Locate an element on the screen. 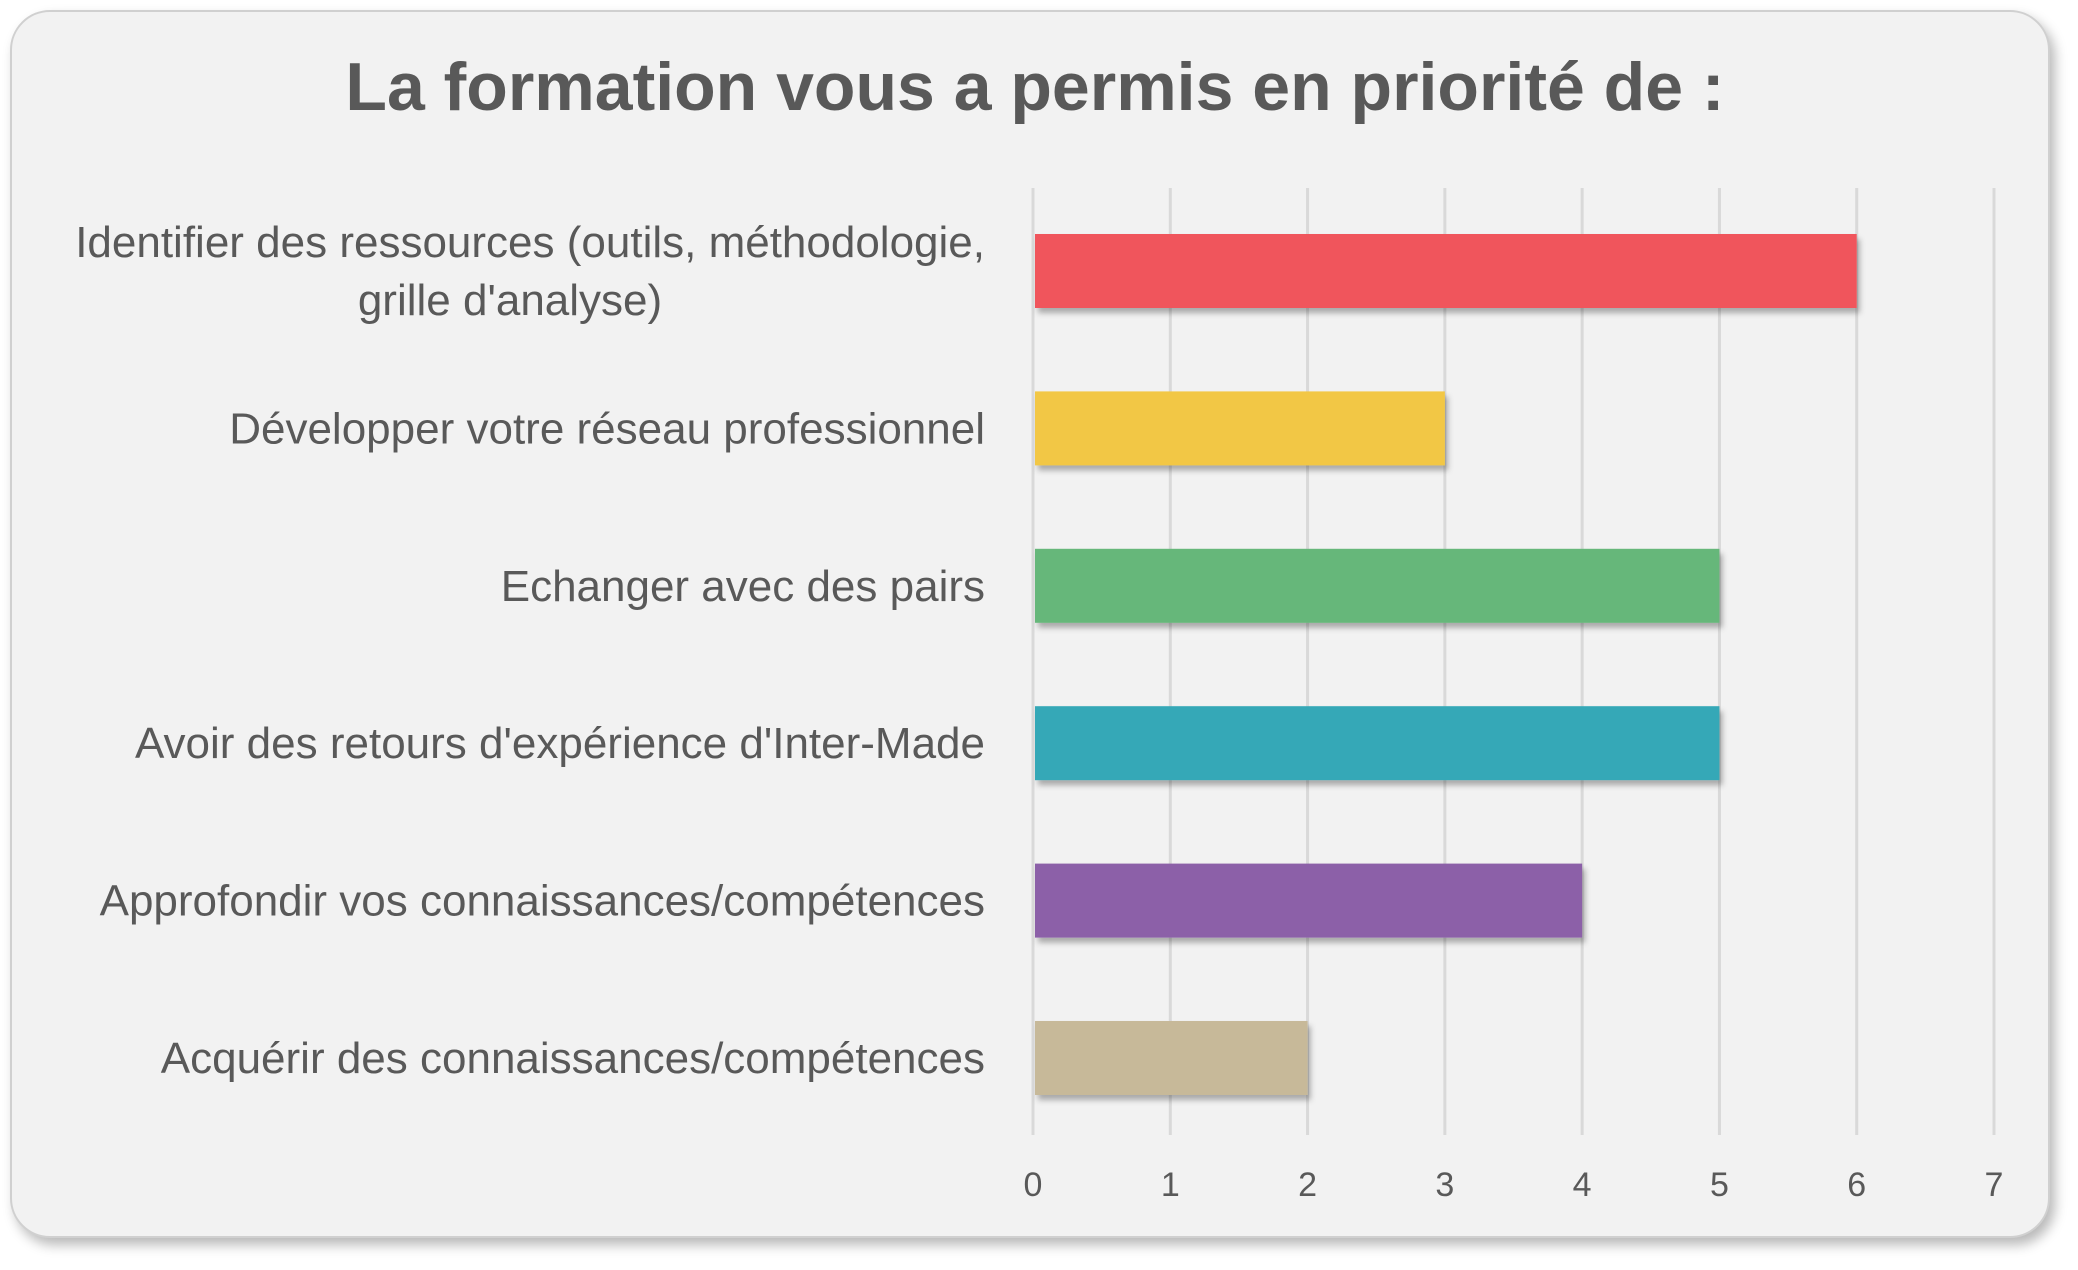 Image resolution: width=2078 pixels, height=1270 pixels. x-tick-label: 4 is located at coordinates (1582, 1185).